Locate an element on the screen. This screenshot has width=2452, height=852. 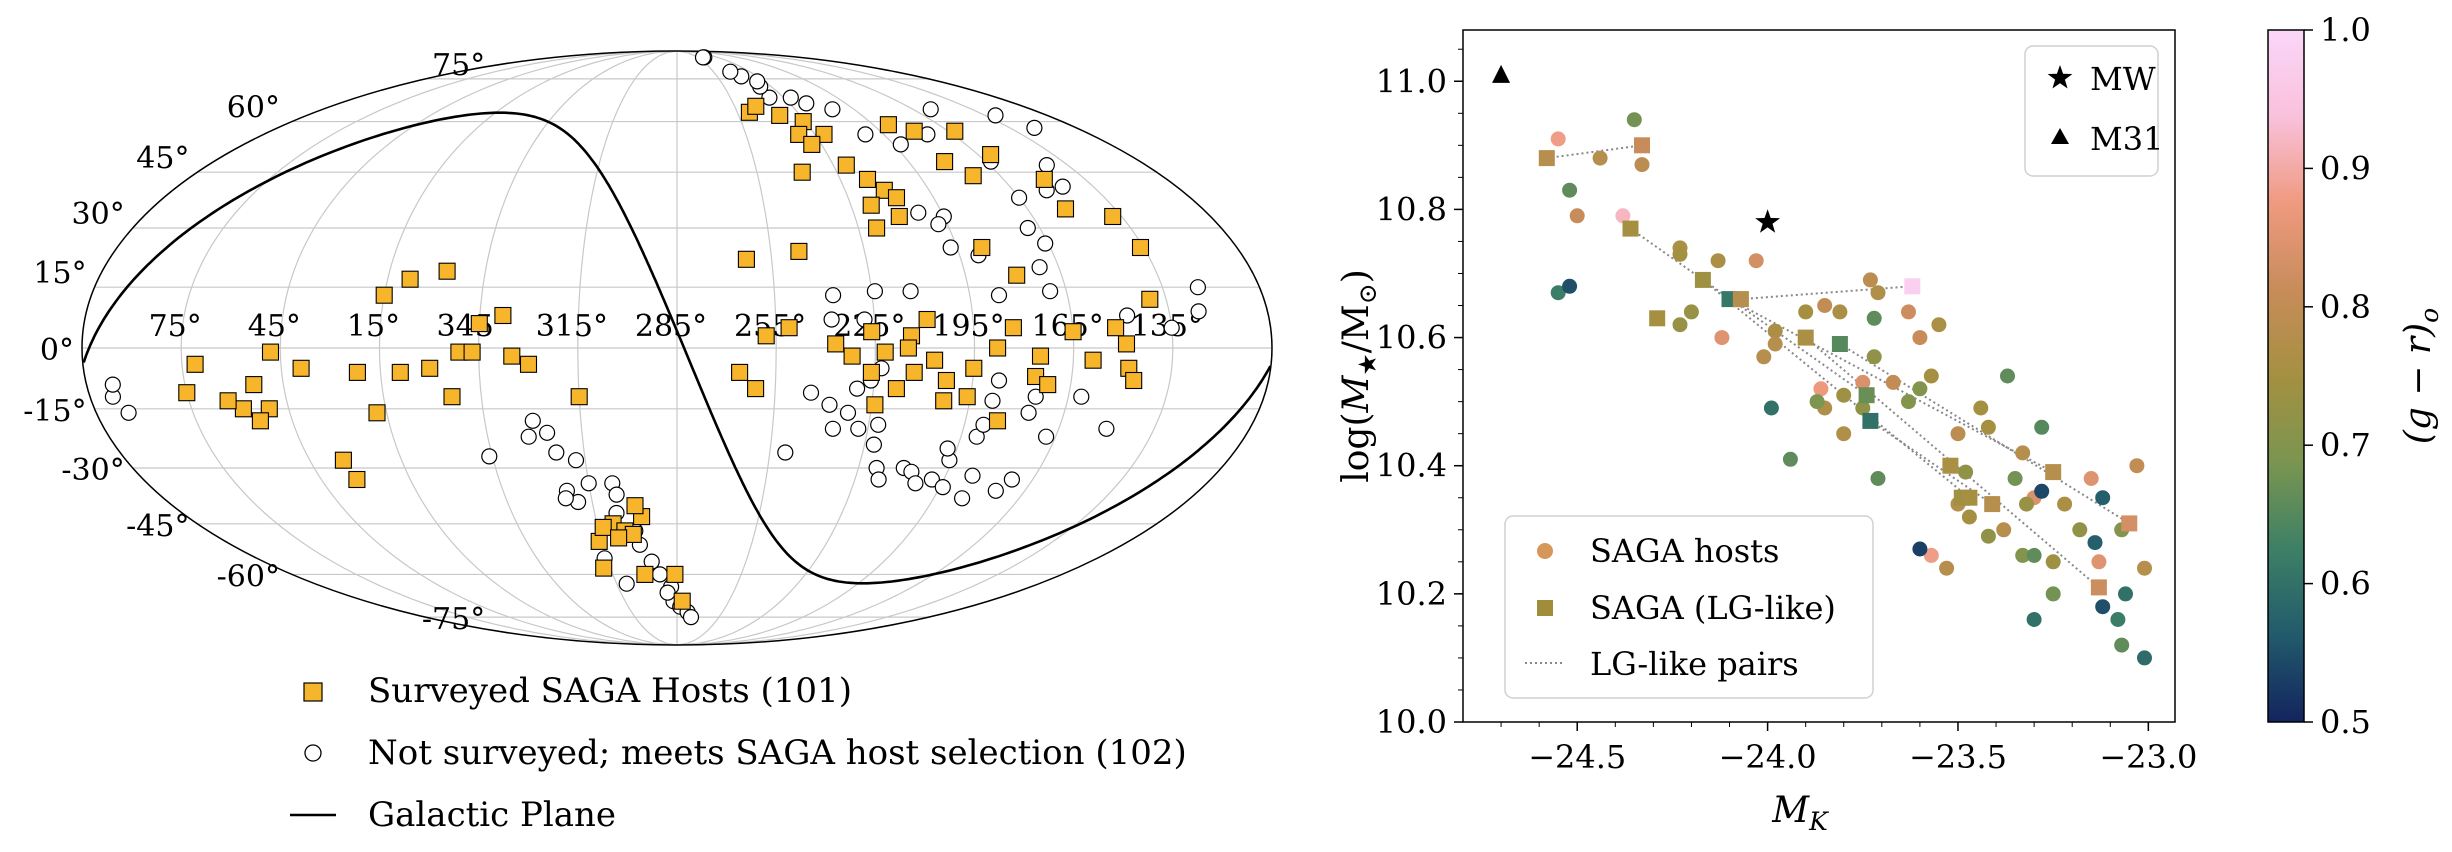
sample-legend: SAGA hosts SAGA (LG-like) LG-like pairs is located at coordinates (1689, 607).